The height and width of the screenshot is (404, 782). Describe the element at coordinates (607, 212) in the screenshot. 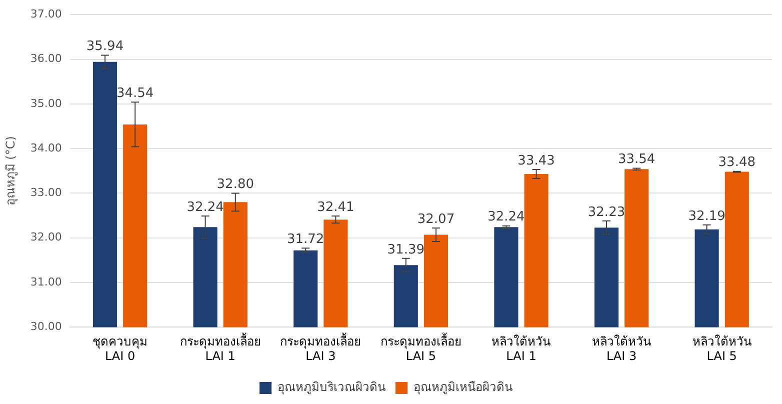

I see `data-label: 32.23` at that location.